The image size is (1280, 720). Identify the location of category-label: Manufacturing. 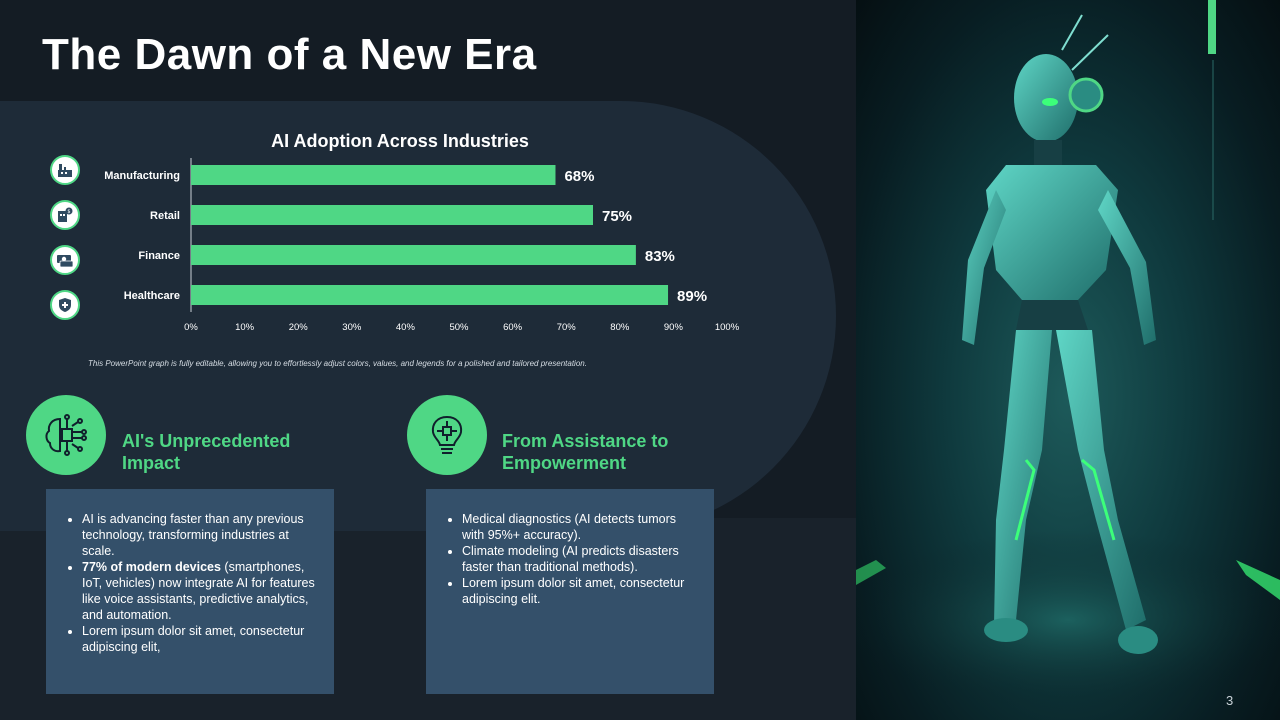
(142, 176).